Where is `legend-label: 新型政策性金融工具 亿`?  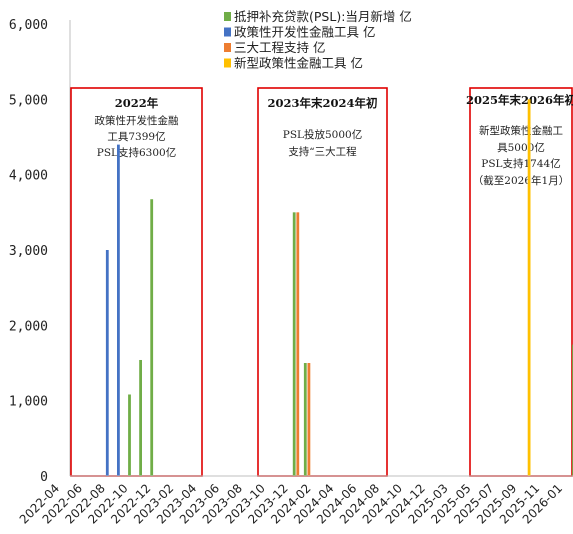 legend-label: 新型政策性金融工具 亿 is located at coordinates (298, 63).